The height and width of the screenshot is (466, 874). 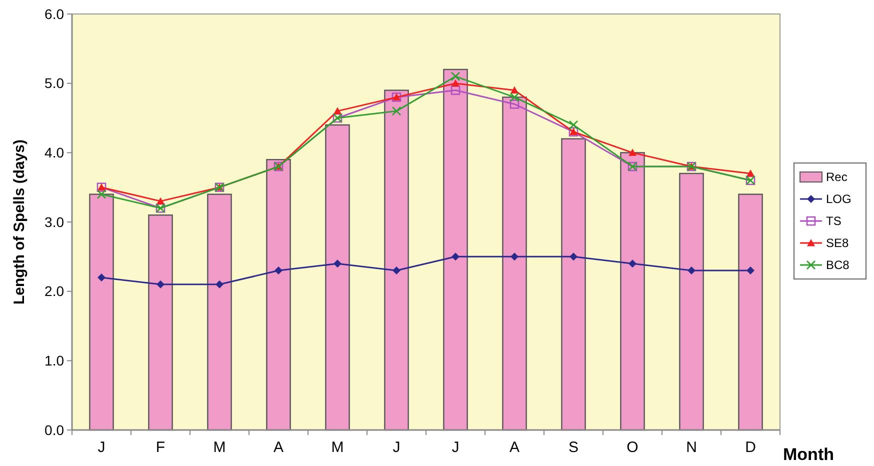 What do you see at coordinates (808, 454) in the screenshot?
I see `x-axis-title: Month` at bounding box center [808, 454].